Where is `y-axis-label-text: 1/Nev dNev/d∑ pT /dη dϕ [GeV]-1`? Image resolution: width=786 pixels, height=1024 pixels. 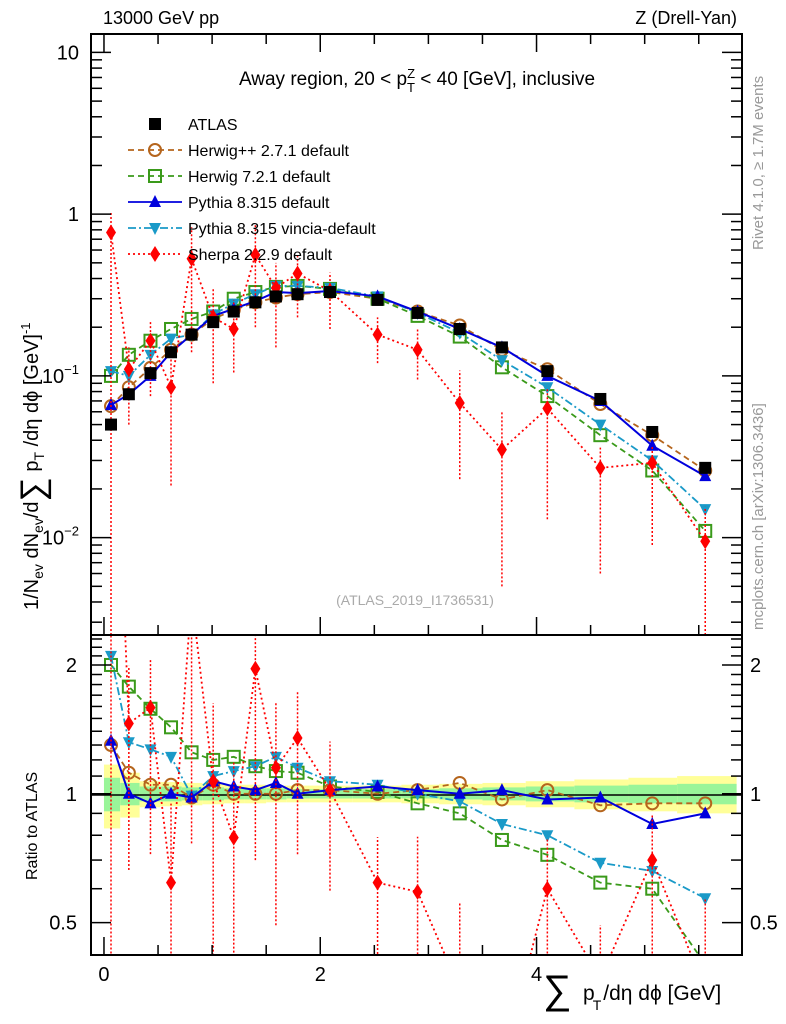 y-axis-label-text: 1/Nev dNev/d∑ pT /dη dϕ [GeV]-1 is located at coordinates (33, 466).